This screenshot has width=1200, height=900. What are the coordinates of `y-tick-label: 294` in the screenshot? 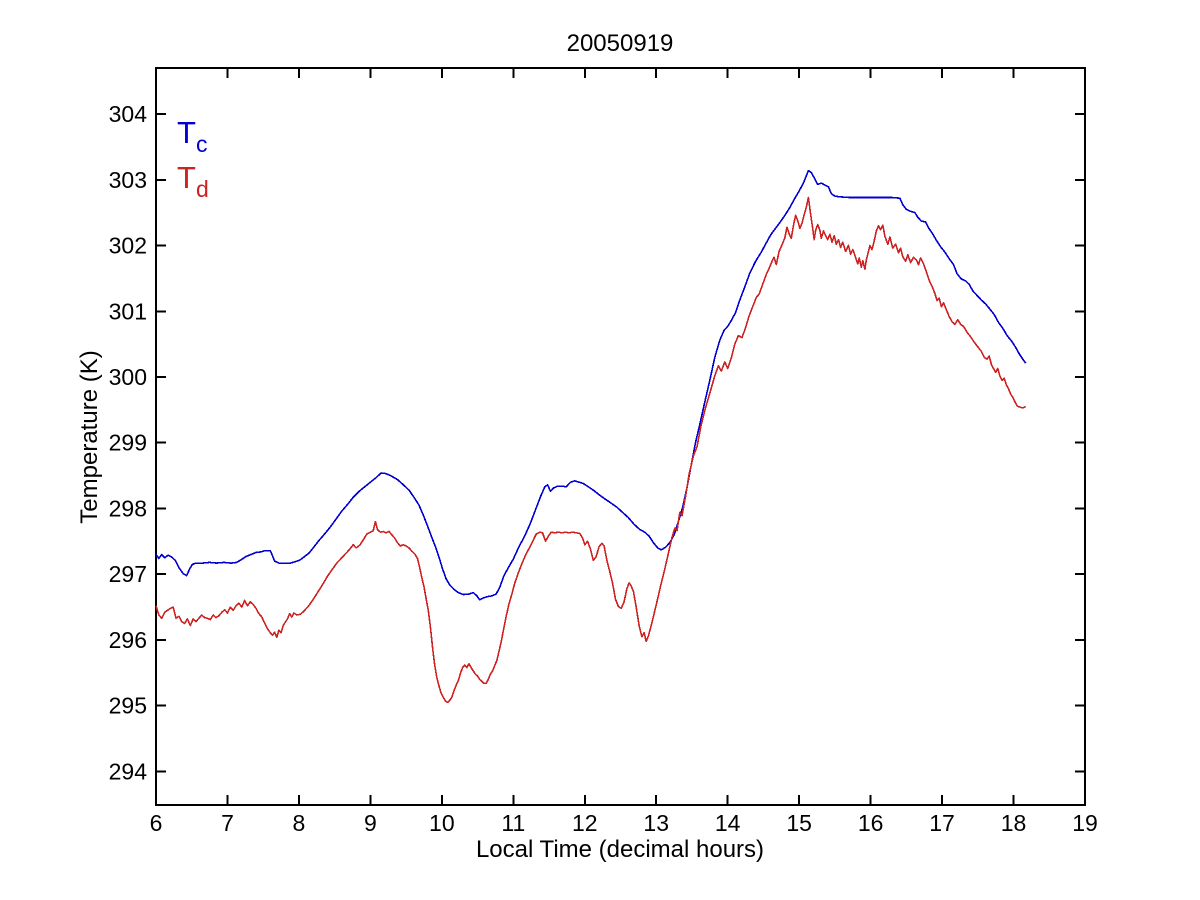 It's located at (128, 771).